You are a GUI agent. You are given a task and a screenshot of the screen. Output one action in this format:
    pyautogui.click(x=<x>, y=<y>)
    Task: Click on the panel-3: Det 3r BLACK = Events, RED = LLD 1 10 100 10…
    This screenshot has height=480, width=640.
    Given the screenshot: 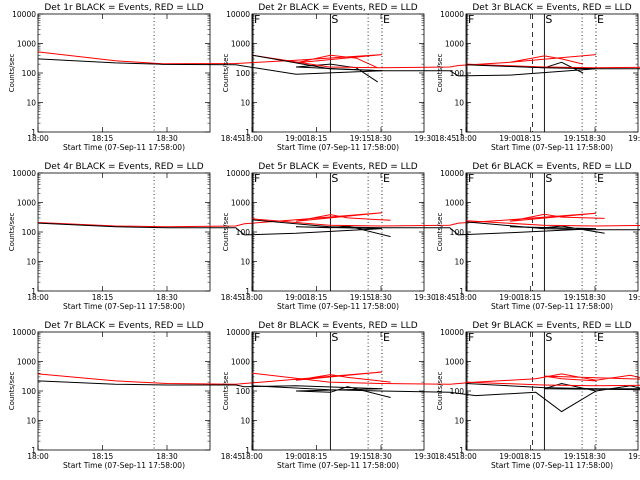 What is the action you would take?
    pyautogui.click(x=538, y=77)
    